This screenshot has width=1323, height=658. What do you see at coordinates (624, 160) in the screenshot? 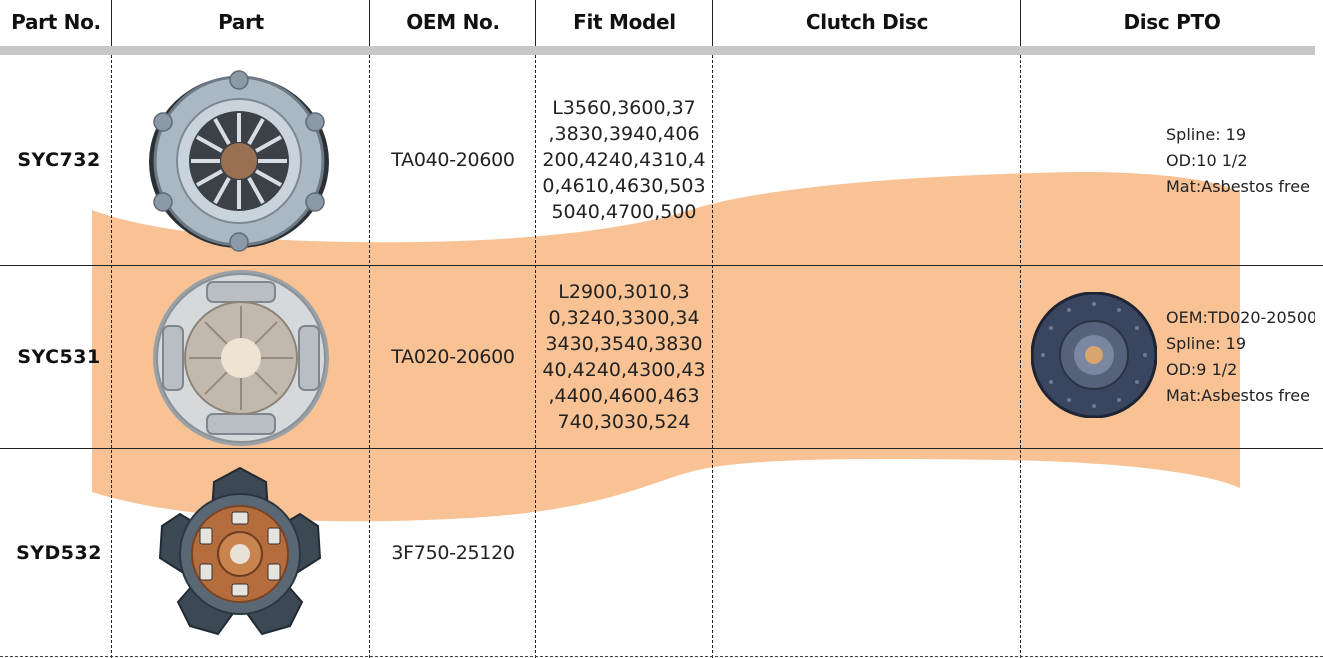
I see `fit-model-line: 200,4240,4310,4` at bounding box center [624, 160].